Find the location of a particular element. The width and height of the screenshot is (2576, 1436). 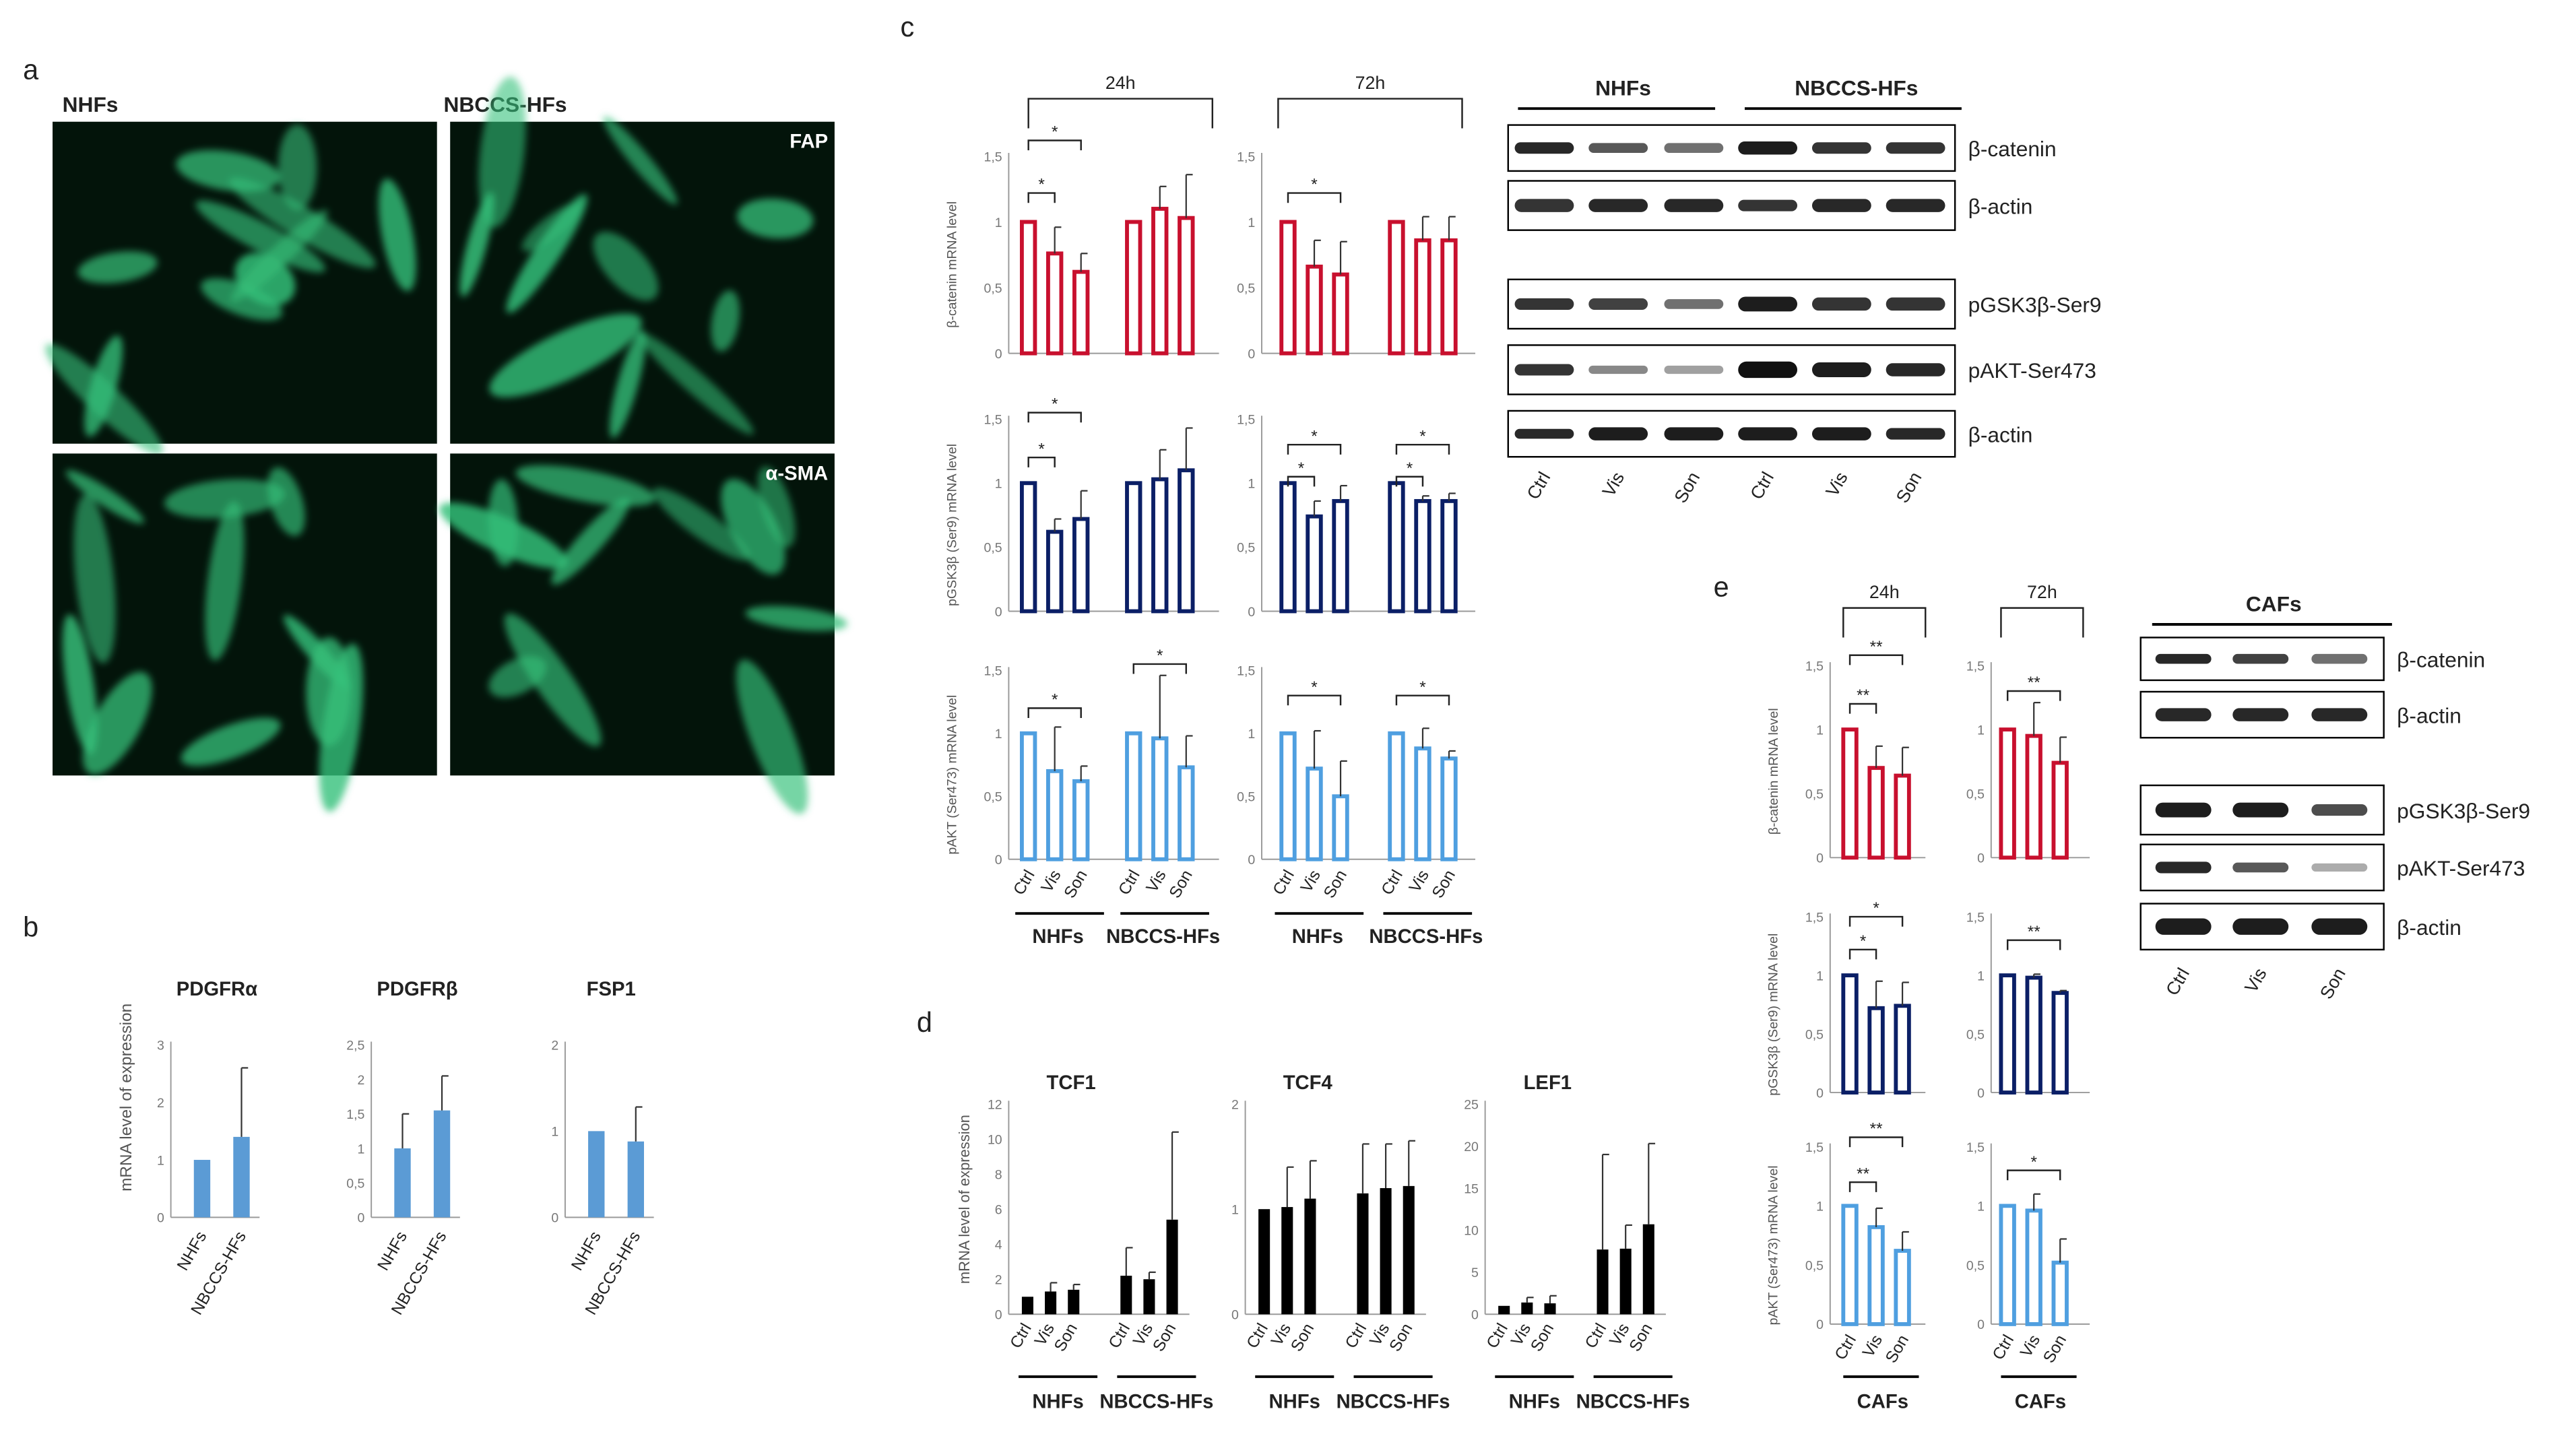

bar-chart: 0 1 2 3 is located at coordinates (209, 1132).